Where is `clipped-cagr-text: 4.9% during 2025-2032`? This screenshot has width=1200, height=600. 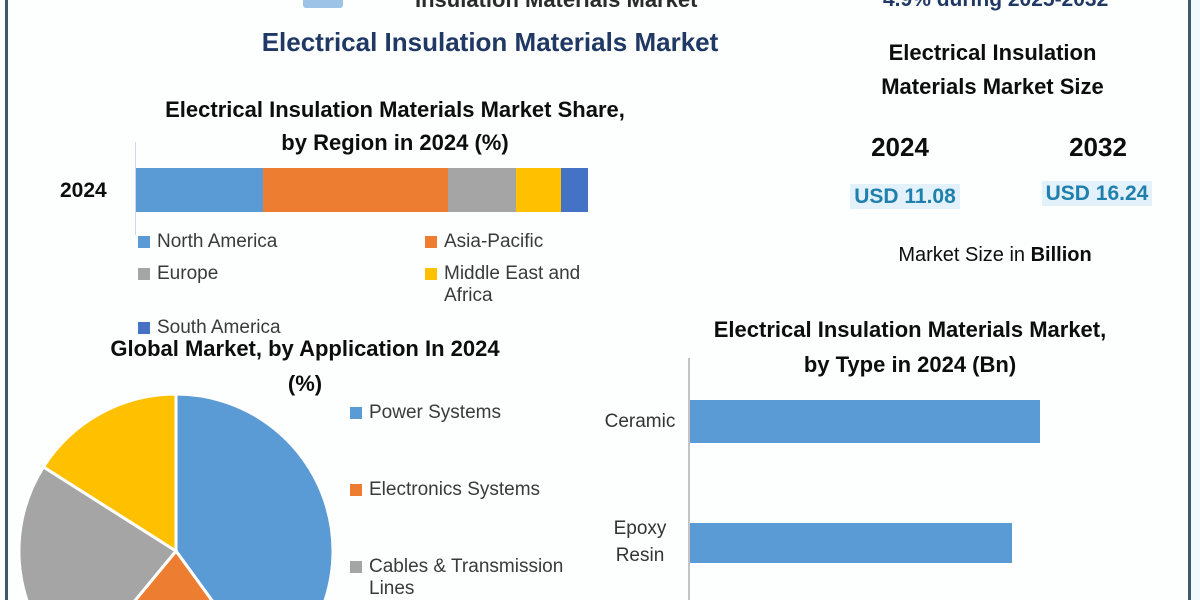 clipped-cagr-text: 4.9% during 2025-2032 is located at coordinates (995, 6).